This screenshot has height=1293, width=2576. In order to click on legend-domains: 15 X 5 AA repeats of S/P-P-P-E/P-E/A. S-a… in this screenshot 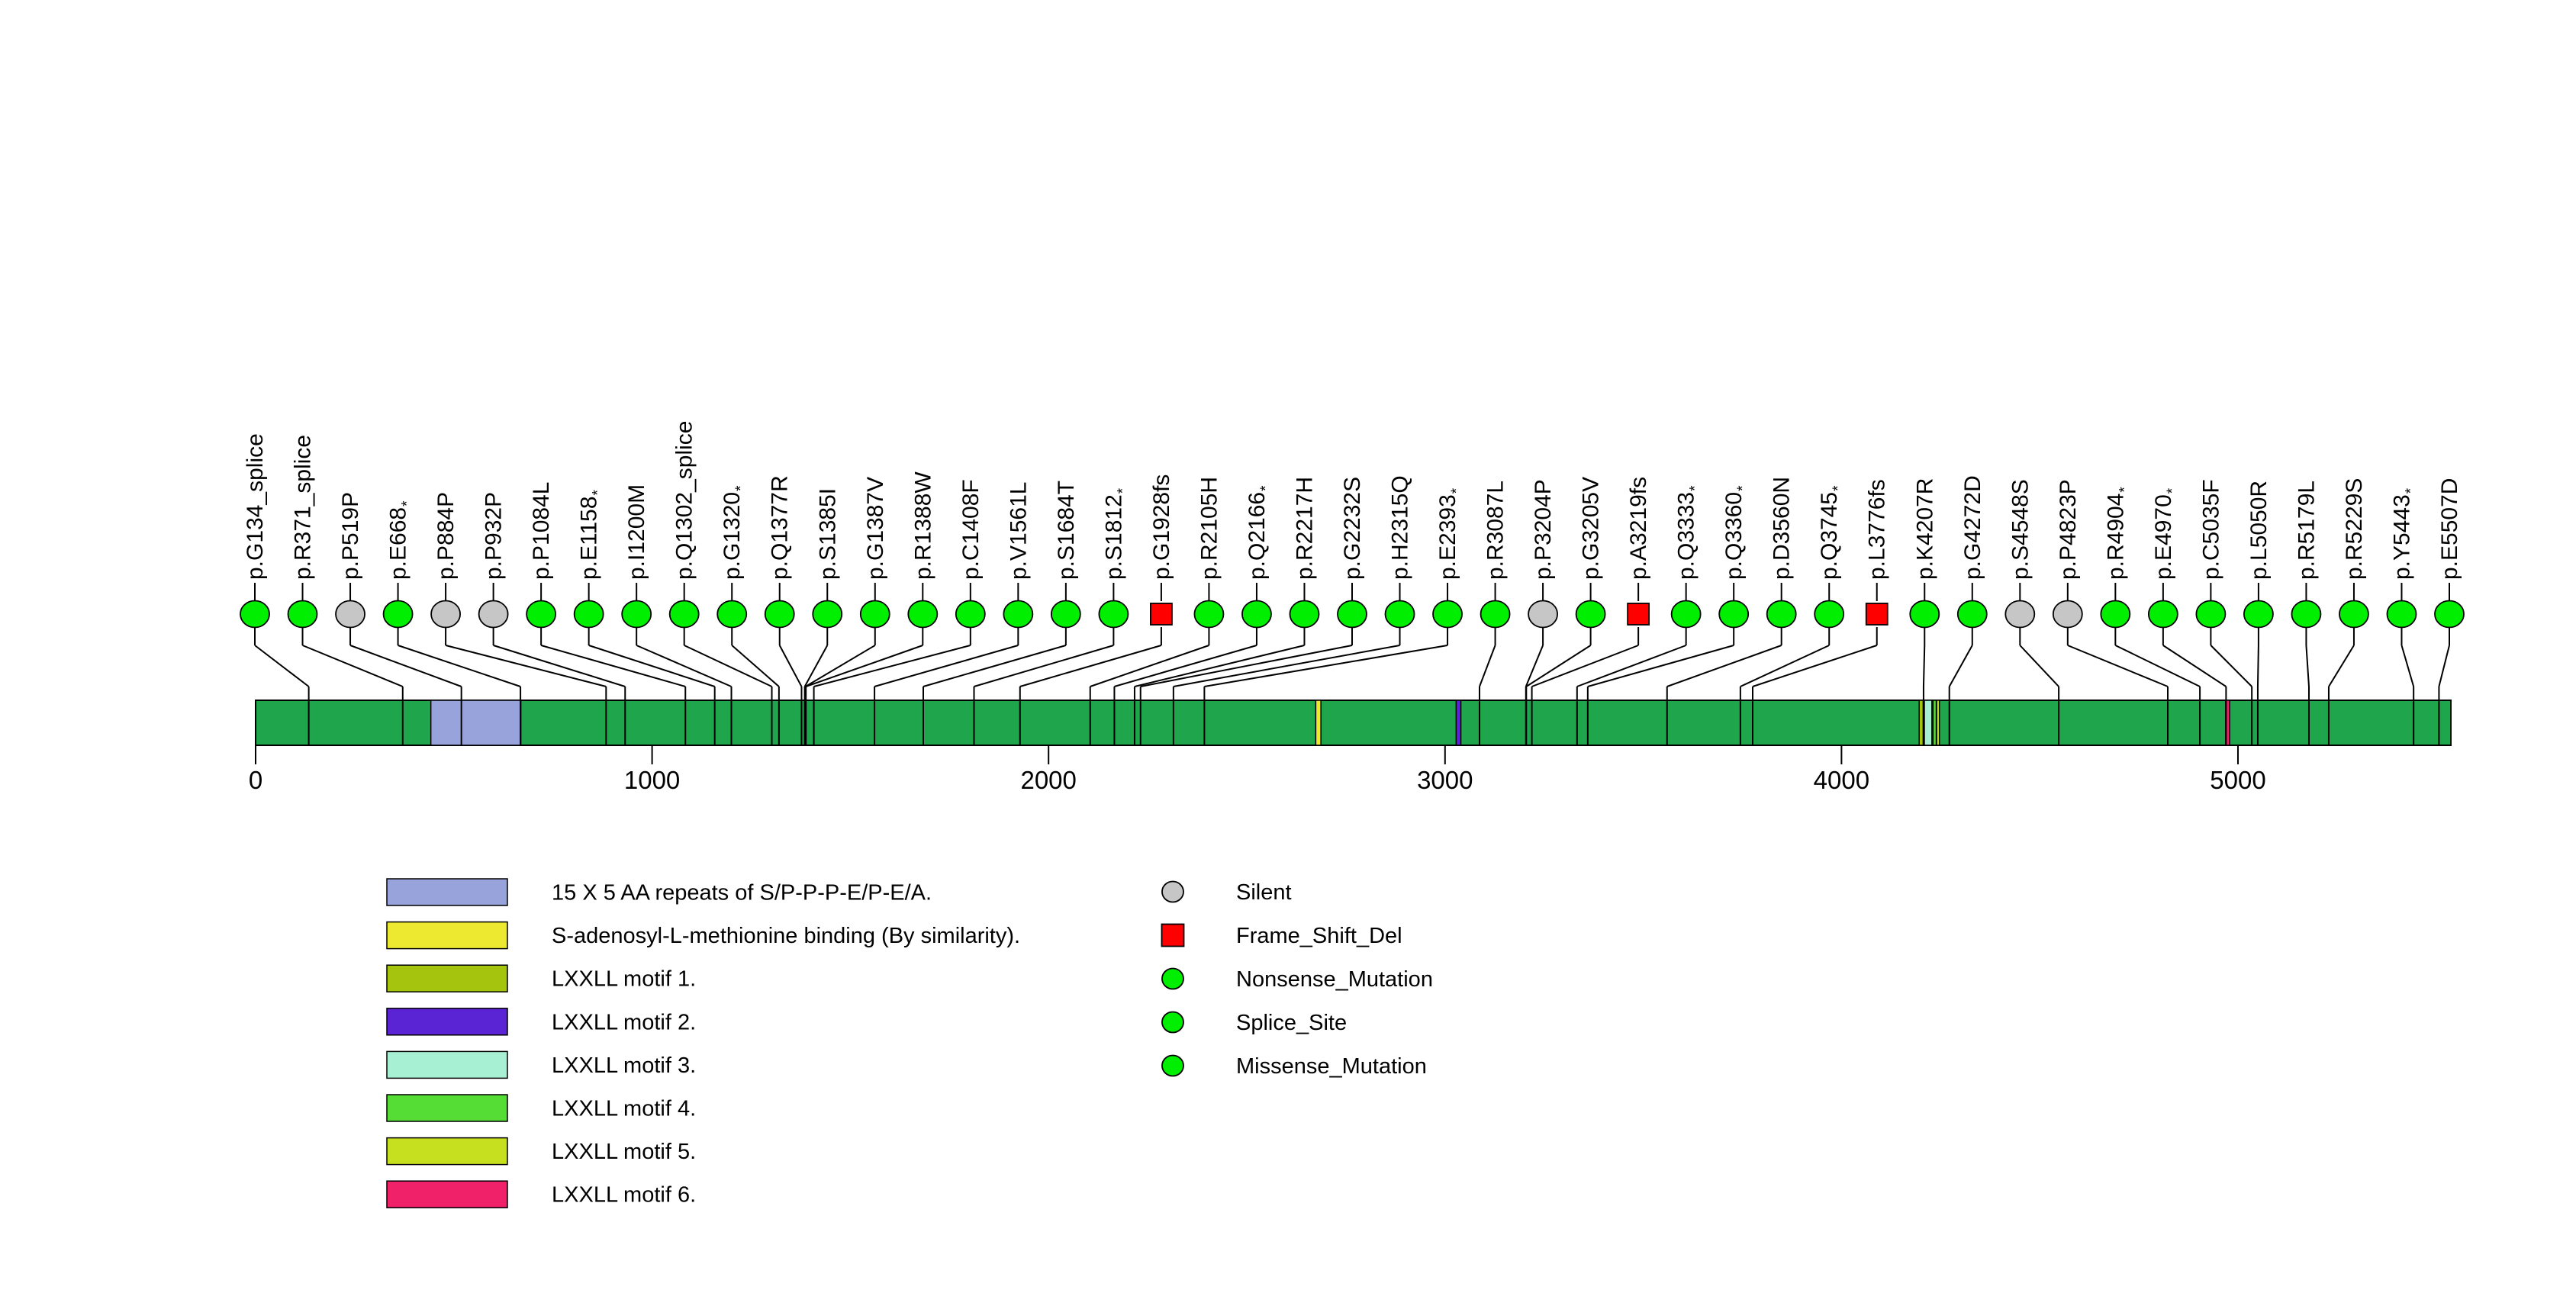, I will do `click(703, 1043)`.